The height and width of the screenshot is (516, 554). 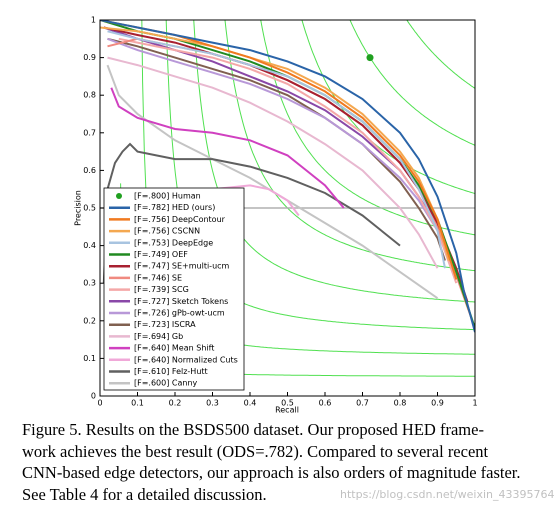 I want to click on y-tick-label: 0.8, so click(x=89, y=95).